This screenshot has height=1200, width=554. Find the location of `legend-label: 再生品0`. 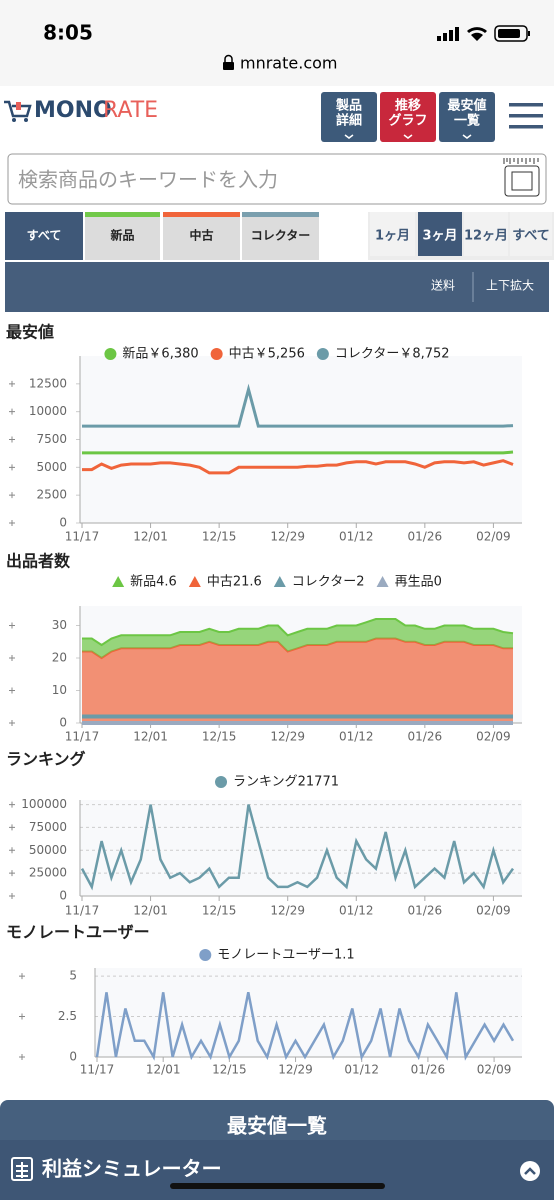

legend-label: 再生品0 is located at coordinates (418, 582).